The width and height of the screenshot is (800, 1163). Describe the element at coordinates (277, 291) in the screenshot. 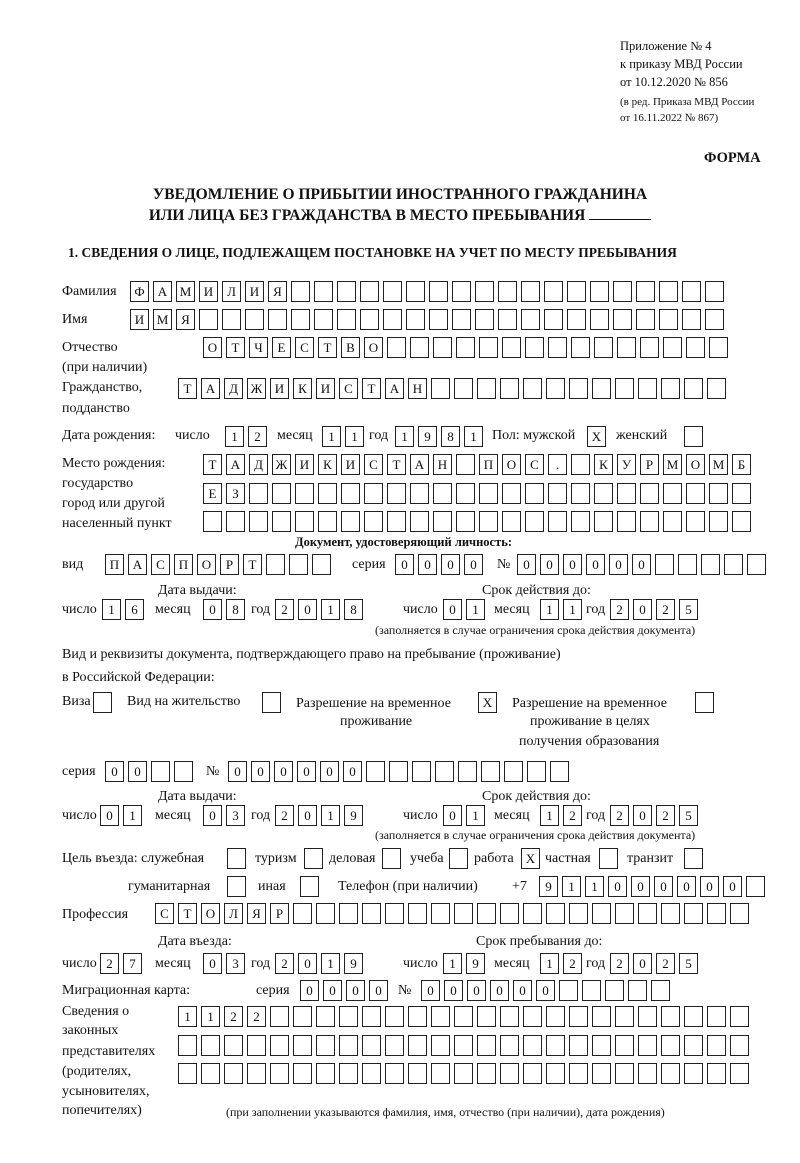

I see `char-cell: Я` at that location.